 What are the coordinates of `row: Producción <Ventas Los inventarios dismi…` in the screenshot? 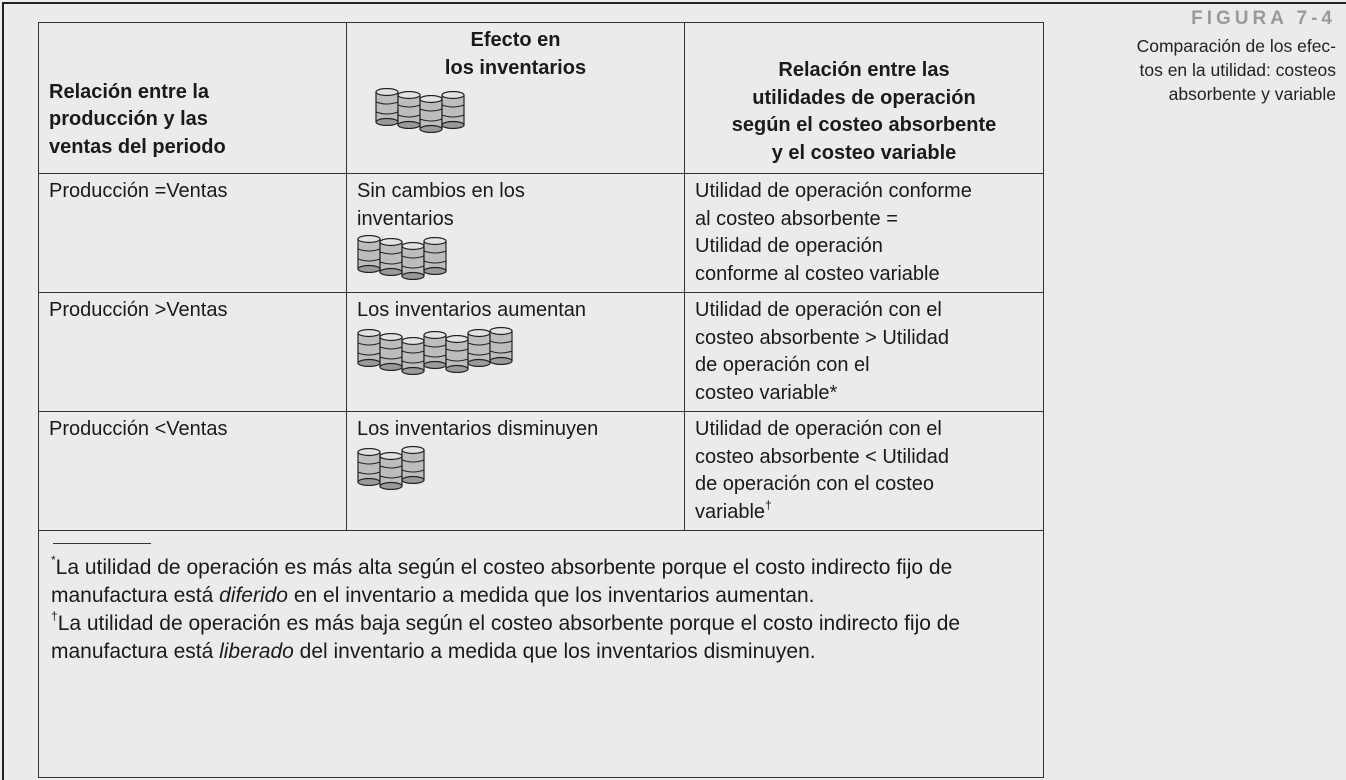 It's located at (541, 471).